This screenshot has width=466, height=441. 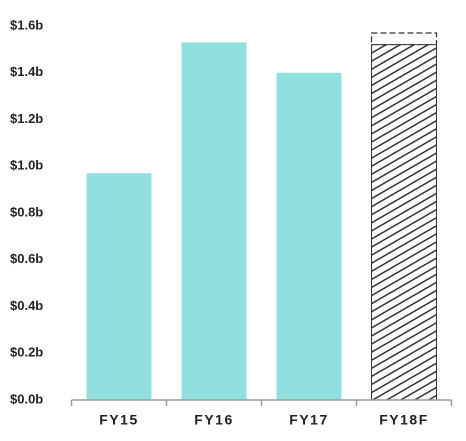 I want to click on y-tick-label: $0.8b, so click(x=26, y=211).